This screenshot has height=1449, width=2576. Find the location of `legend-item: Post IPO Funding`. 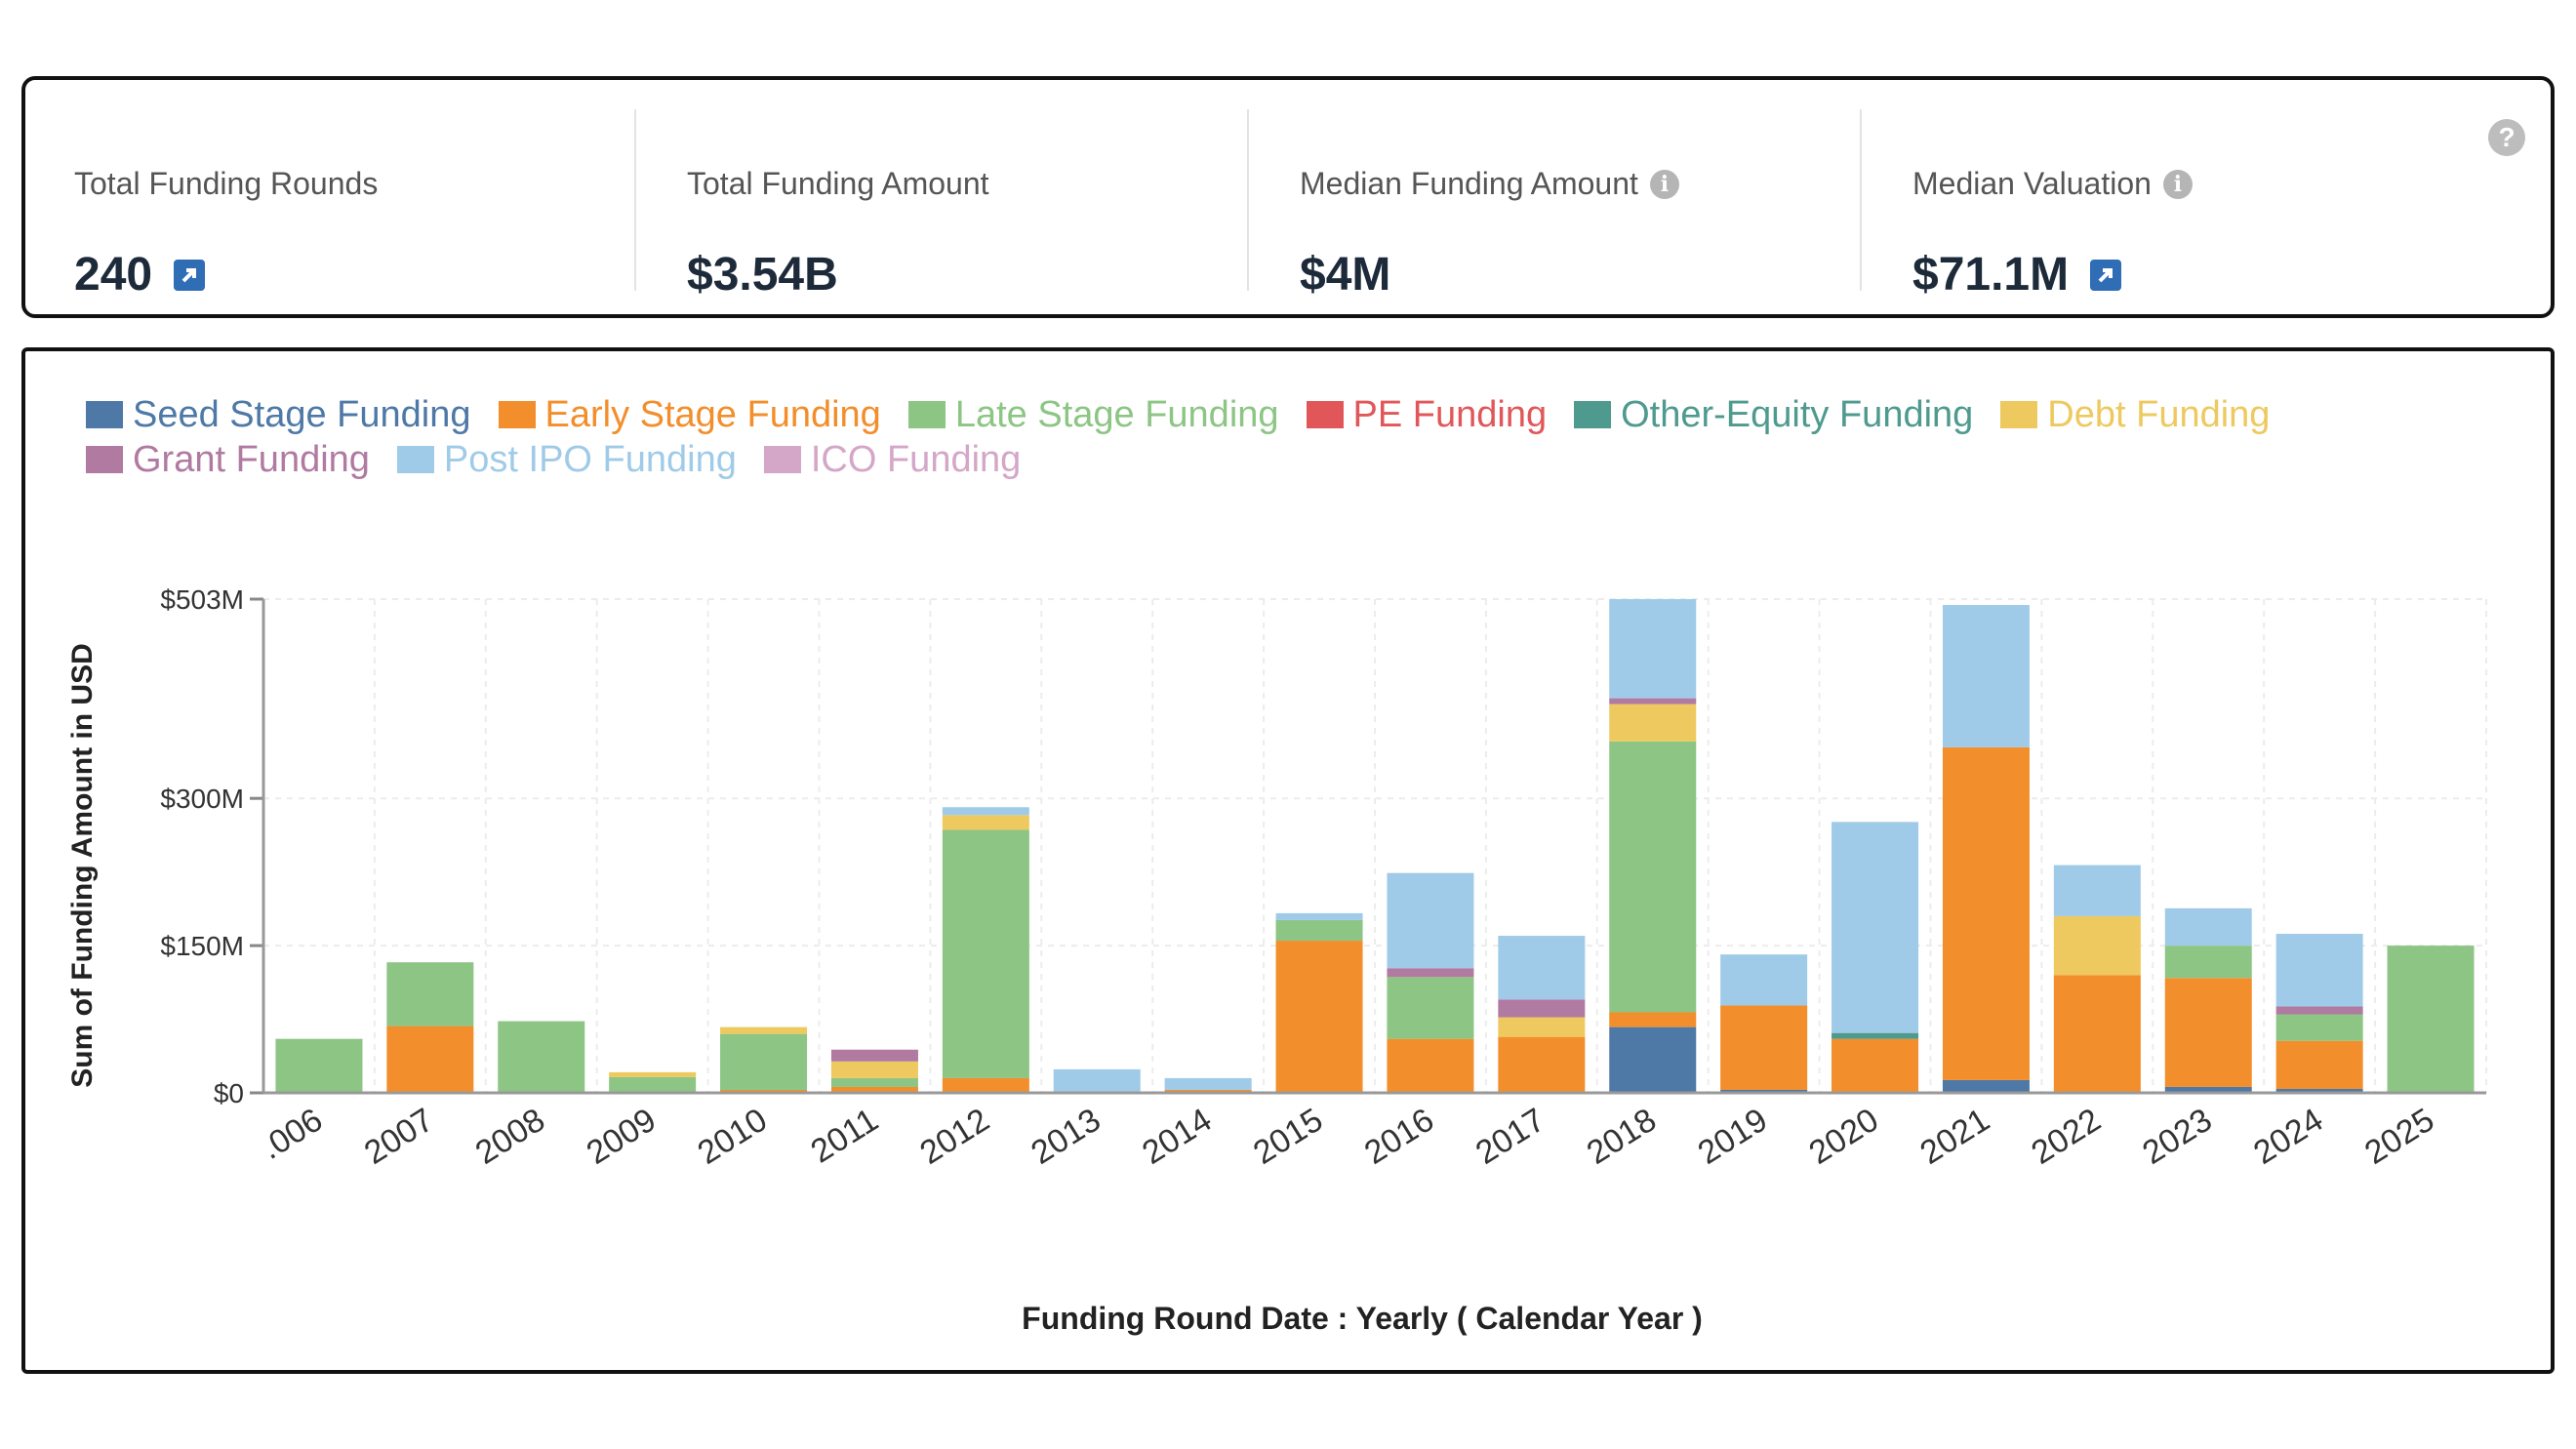

legend-item: Post IPO Funding is located at coordinates (566, 459).